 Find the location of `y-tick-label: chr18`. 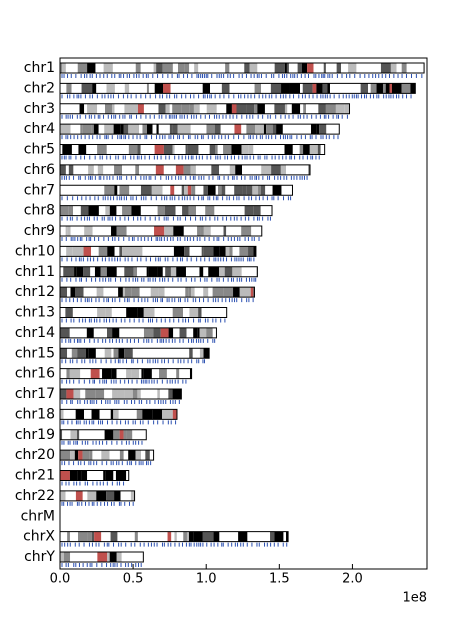

y-tick-label: chr18 is located at coordinates (35, 414).